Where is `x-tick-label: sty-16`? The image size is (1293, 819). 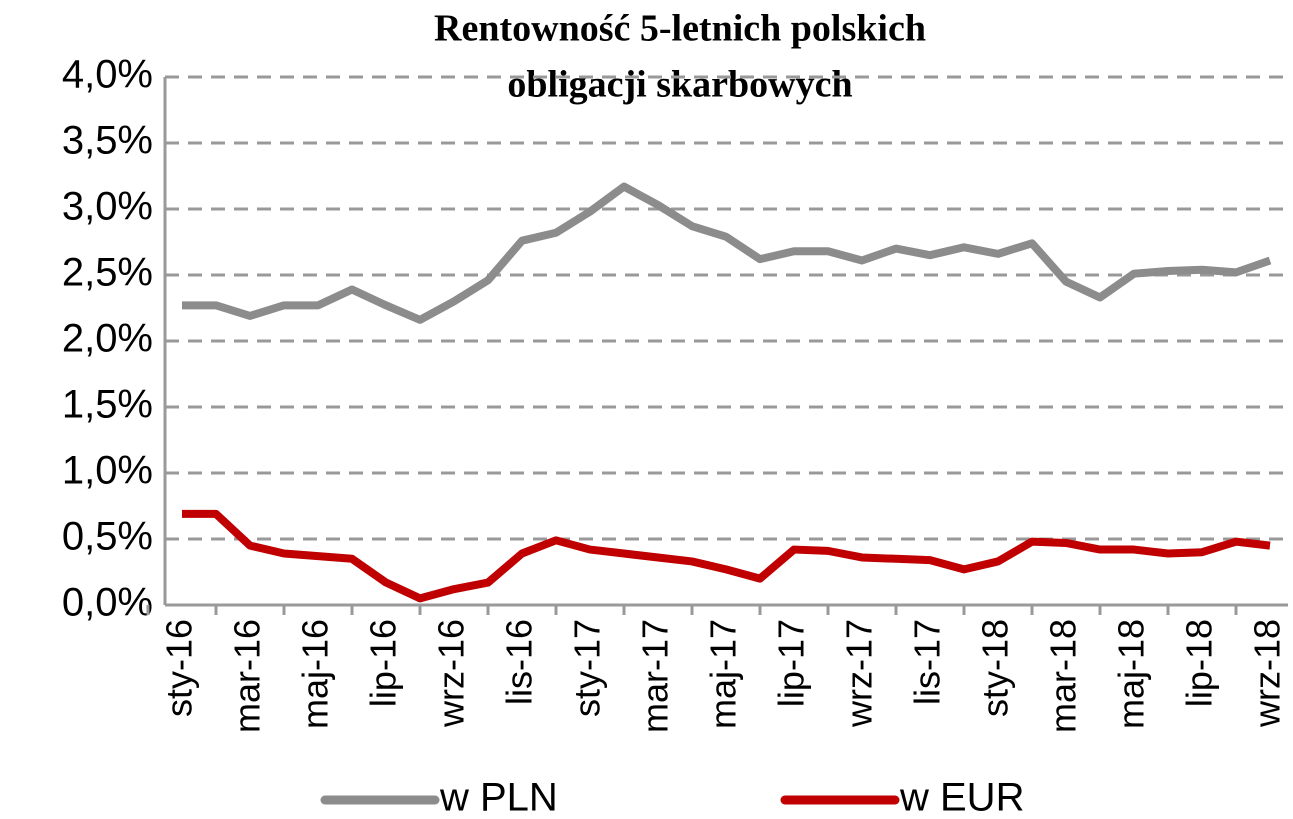 x-tick-label: sty-16 is located at coordinates (179, 668).